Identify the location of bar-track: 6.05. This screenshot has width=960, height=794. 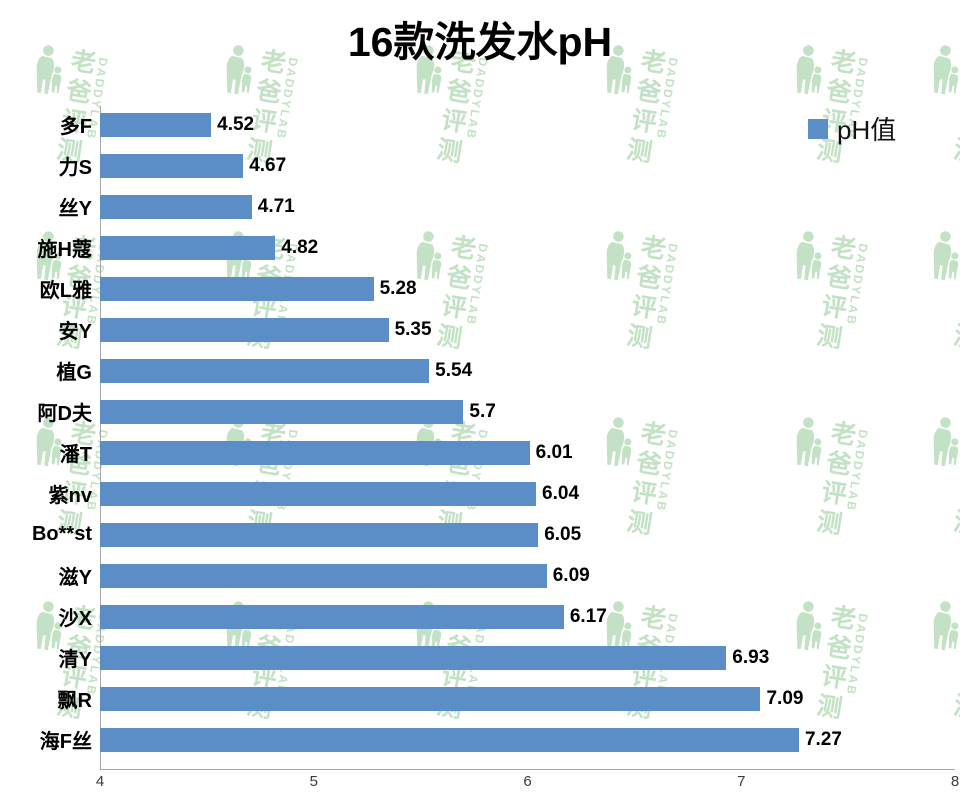
(527, 534).